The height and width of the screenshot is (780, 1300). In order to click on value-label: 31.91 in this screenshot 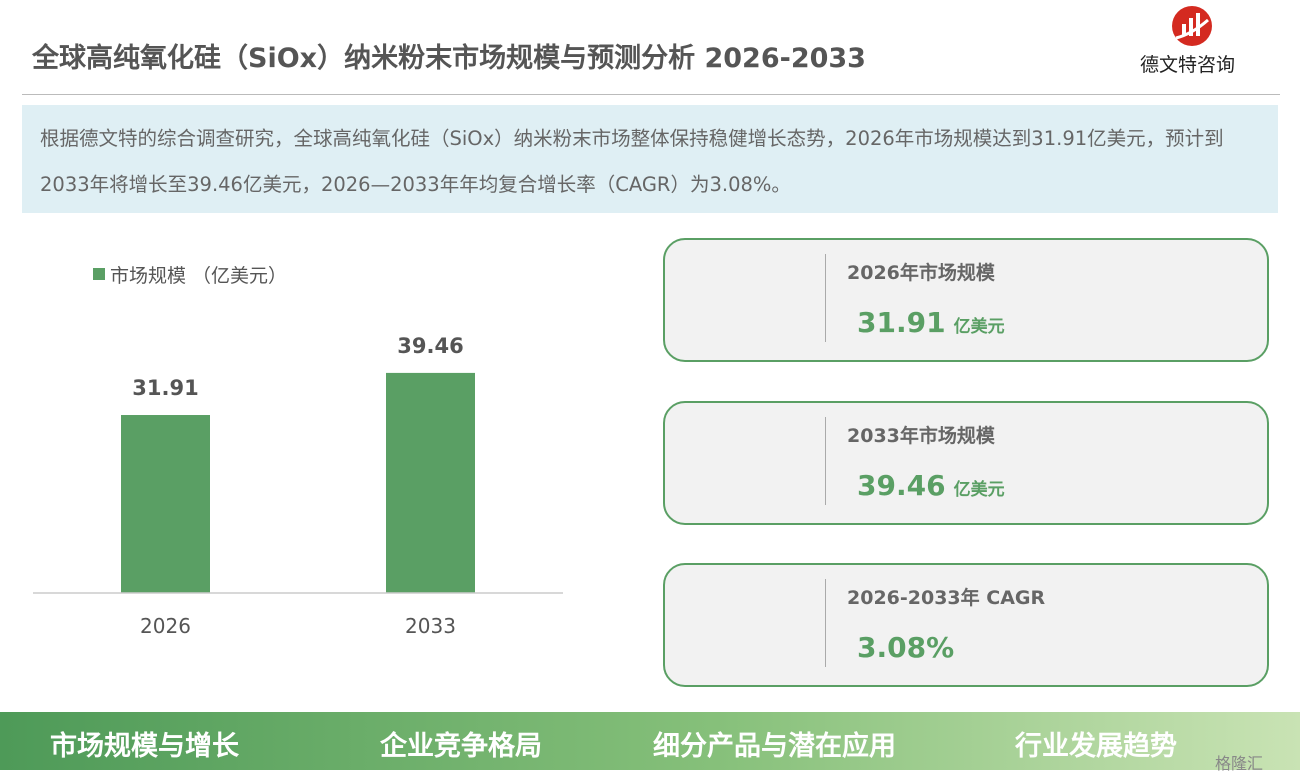, I will do `click(165, 388)`.